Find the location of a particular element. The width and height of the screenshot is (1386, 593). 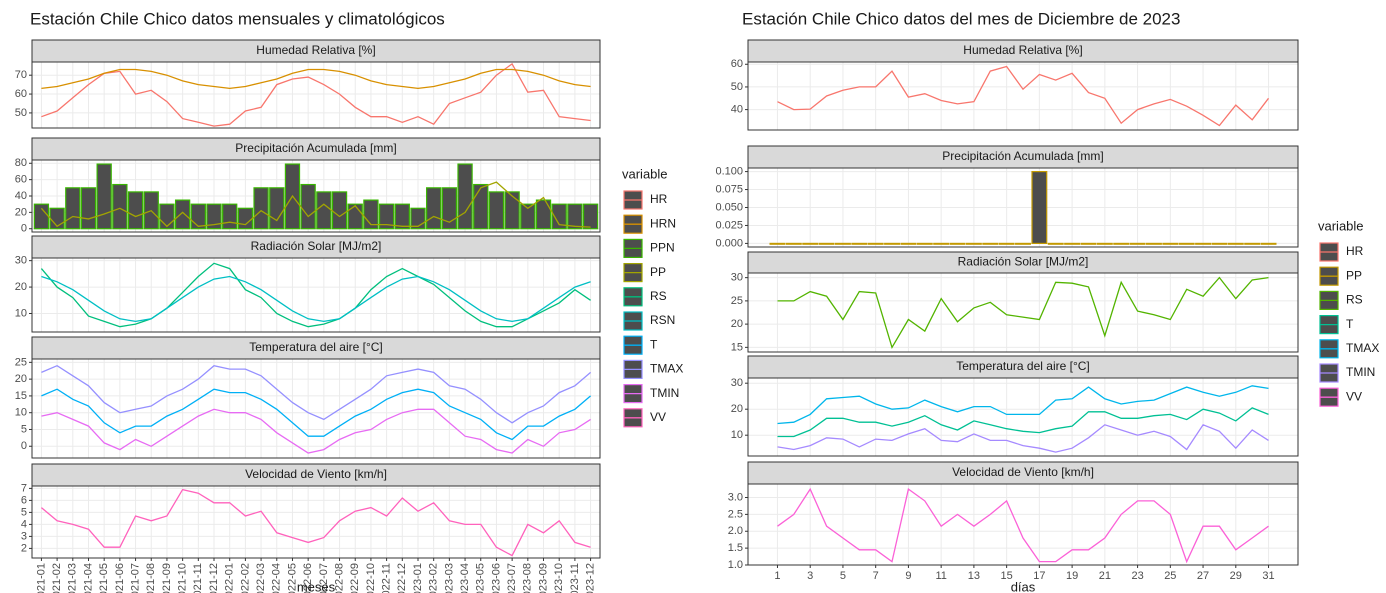

y-tick-label: 0.025 is located at coordinates (729, 225).